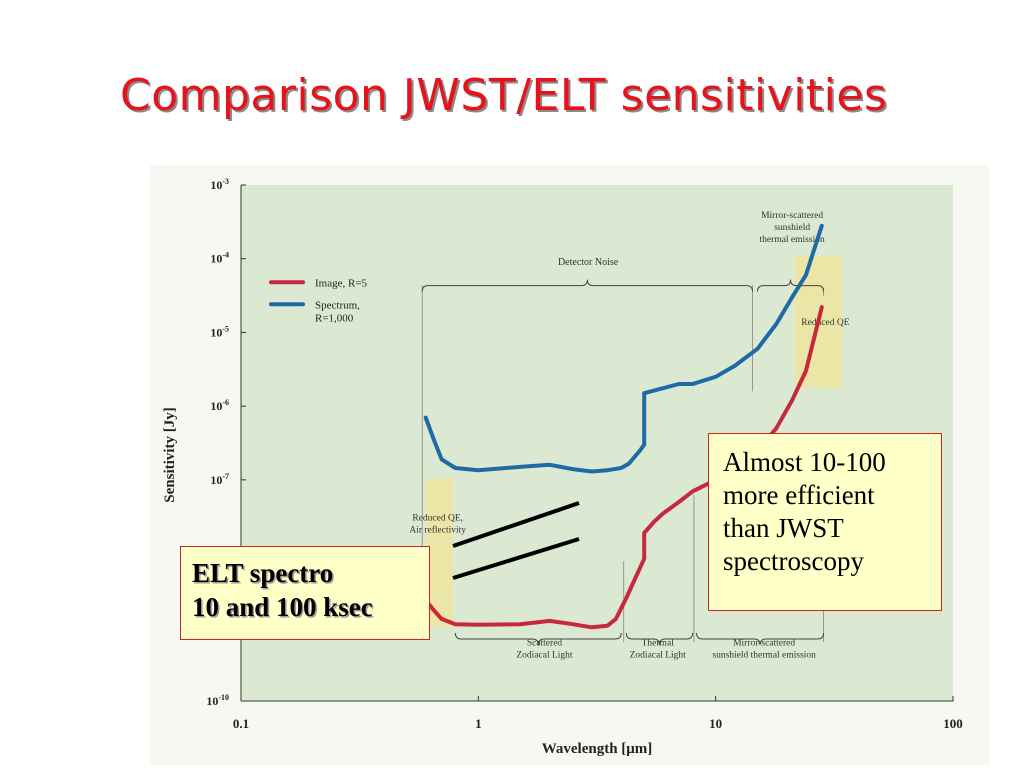 The width and height of the screenshot is (1024, 768). I want to click on reduced-qe-left-label: Air reflectivity, so click(437, 529).